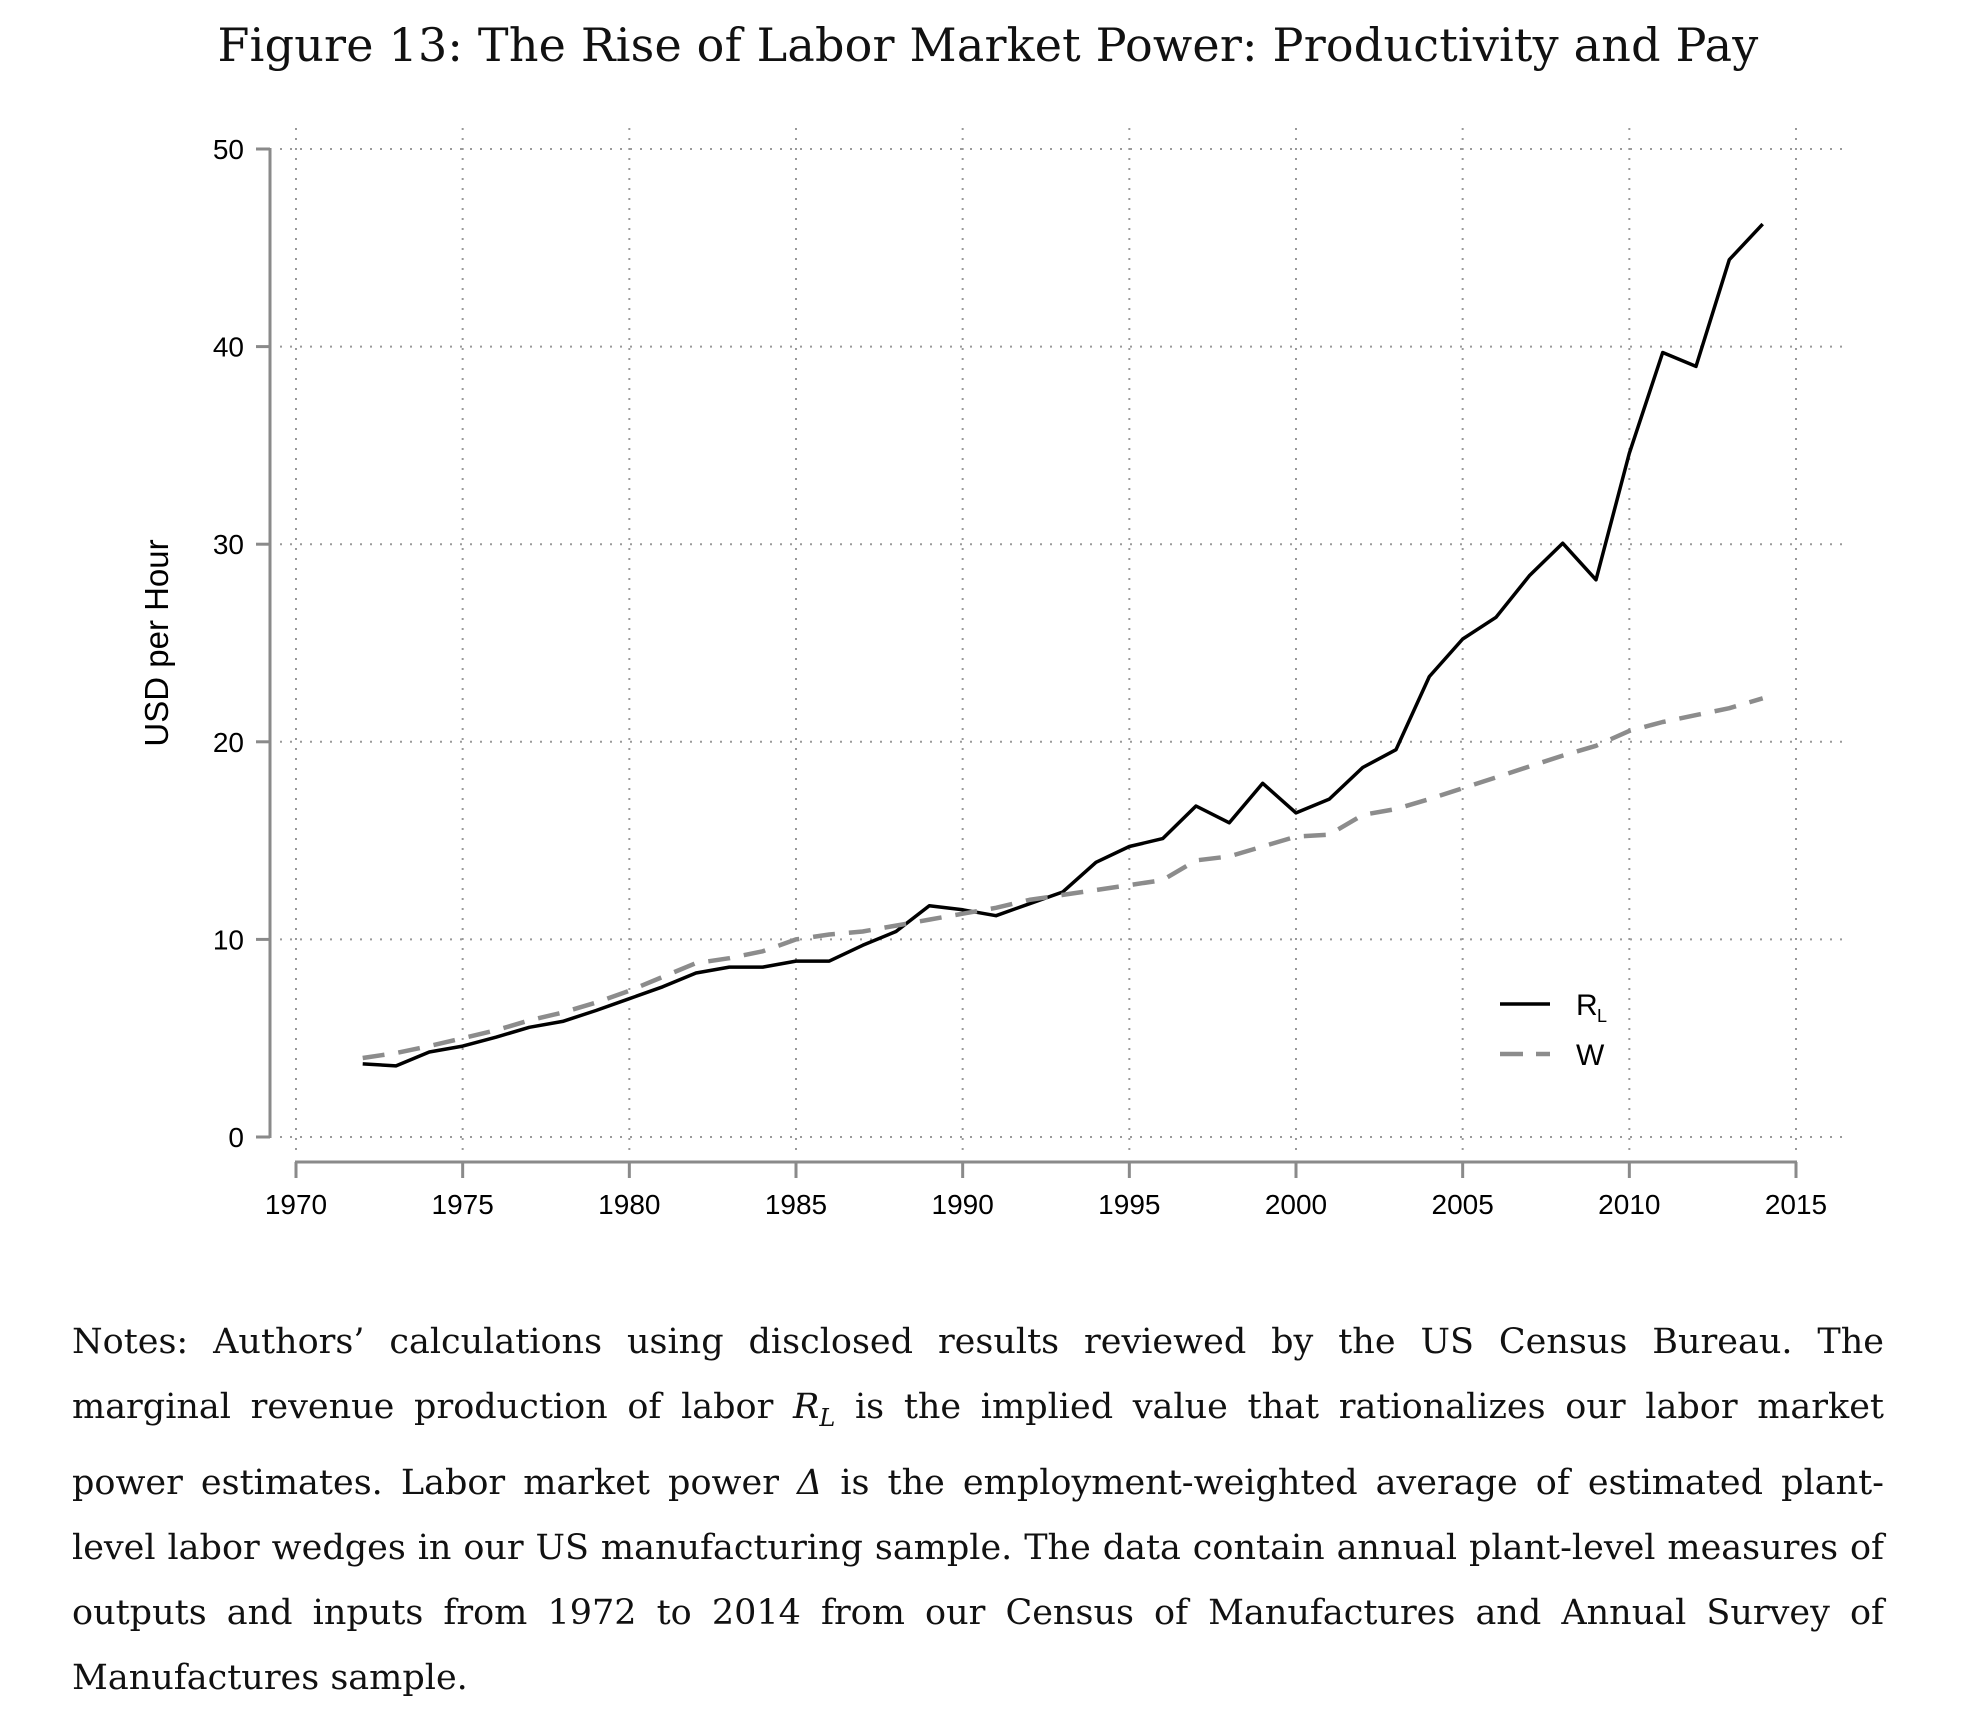 The image size is (1976, 1711). Describe the element at coordinates (156, 642) in the screenshot. I see `y-axis-title: USD per Hour` at that location.